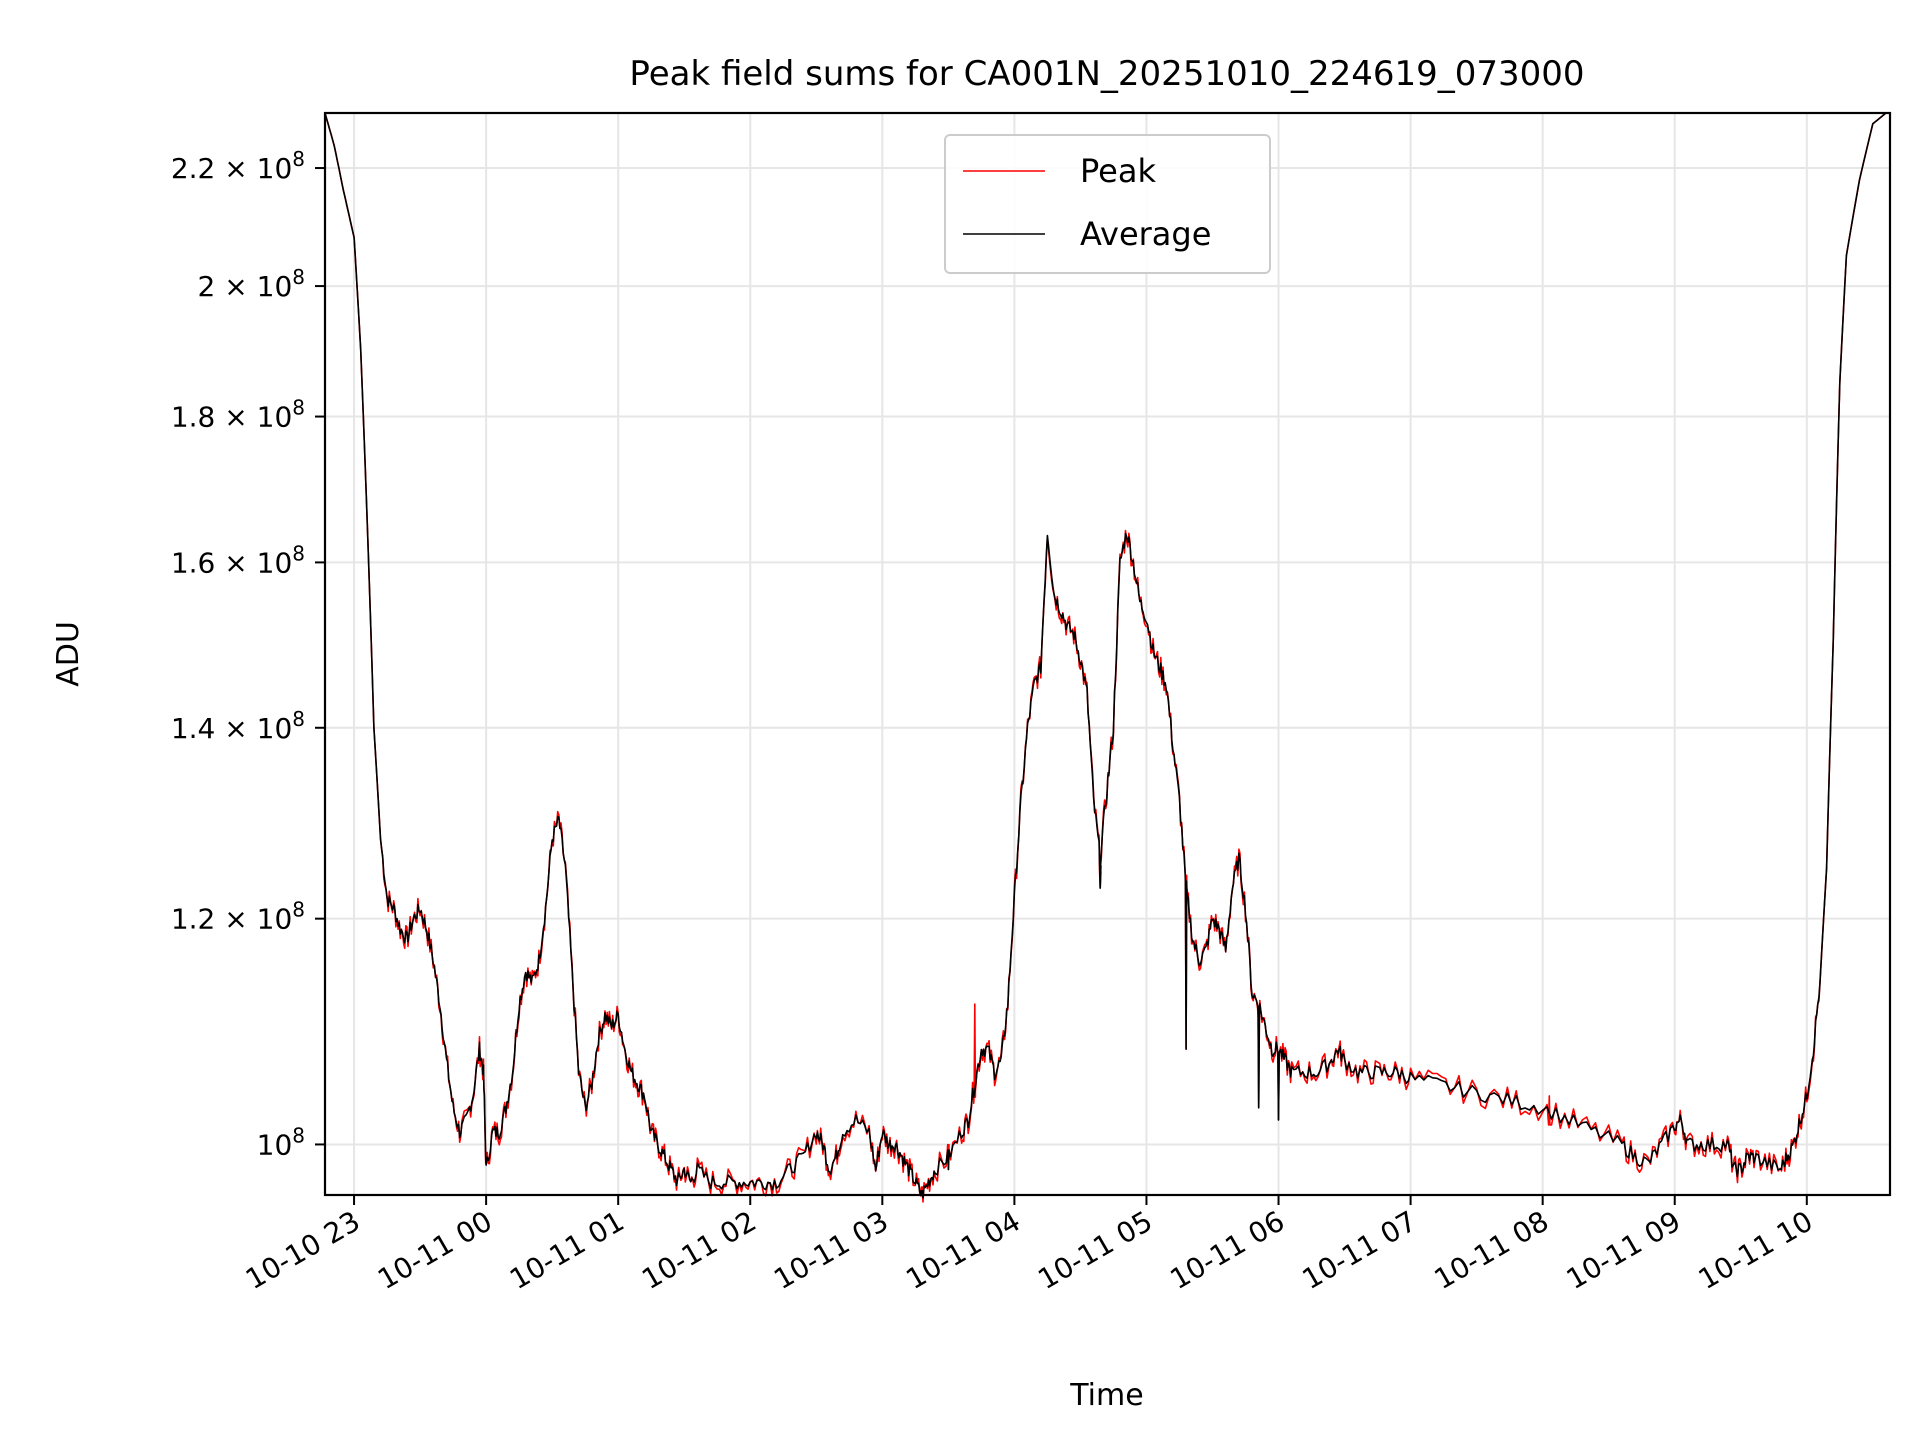  I want to click on y-tick-label: 2.2 × 108, so click(238, 166).